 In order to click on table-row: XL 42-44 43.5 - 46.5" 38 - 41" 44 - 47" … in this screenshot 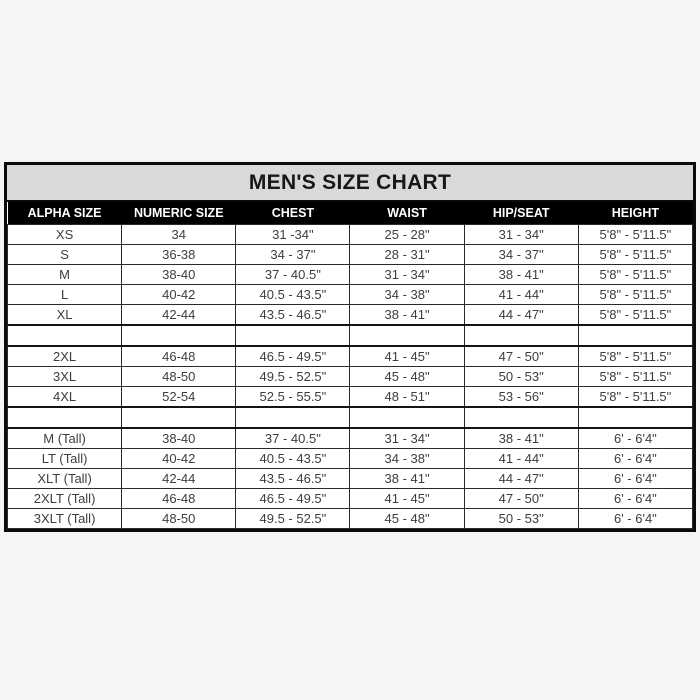, I will do `click(350, 315)`.